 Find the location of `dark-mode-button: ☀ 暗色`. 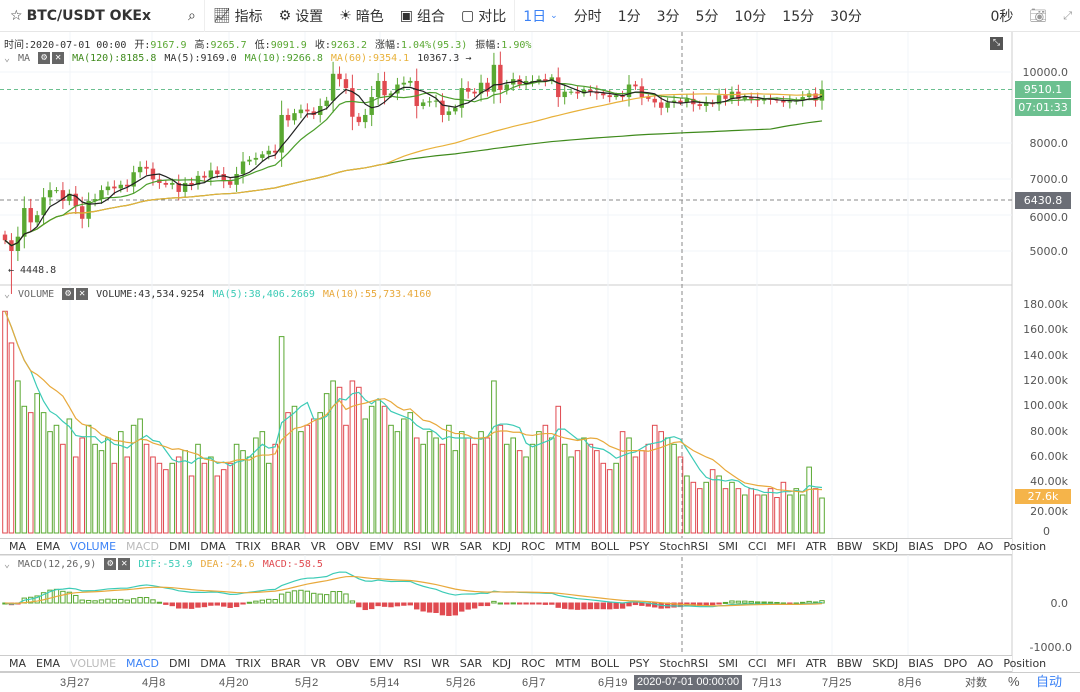

dark-mode-button: ☀ 暗色 is located at coordinates (361, 16).